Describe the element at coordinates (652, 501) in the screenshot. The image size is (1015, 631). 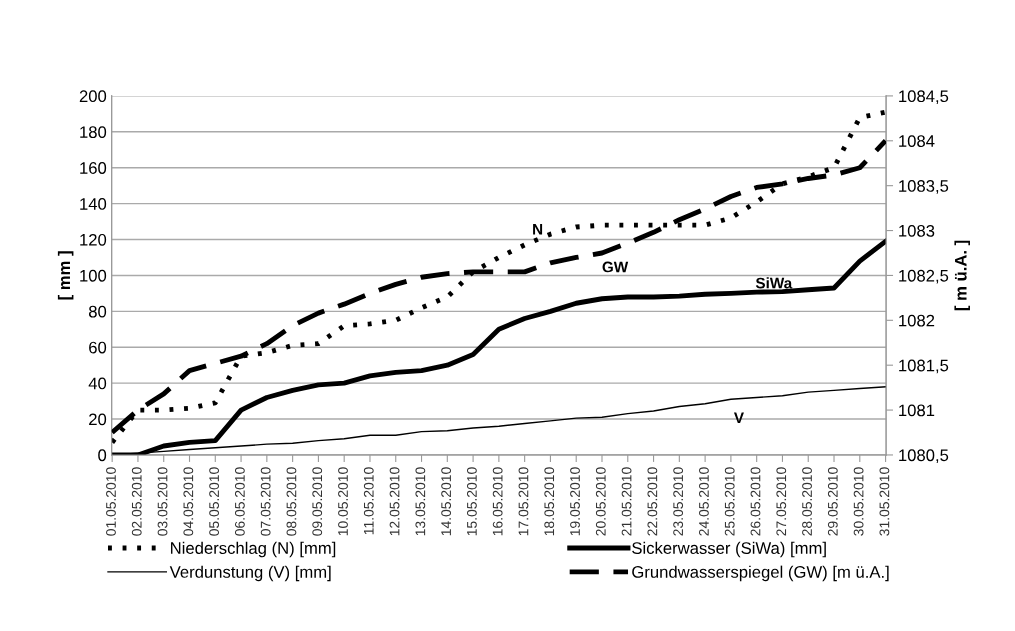
I see `x-tick-label: 22.05.2010` at that location.